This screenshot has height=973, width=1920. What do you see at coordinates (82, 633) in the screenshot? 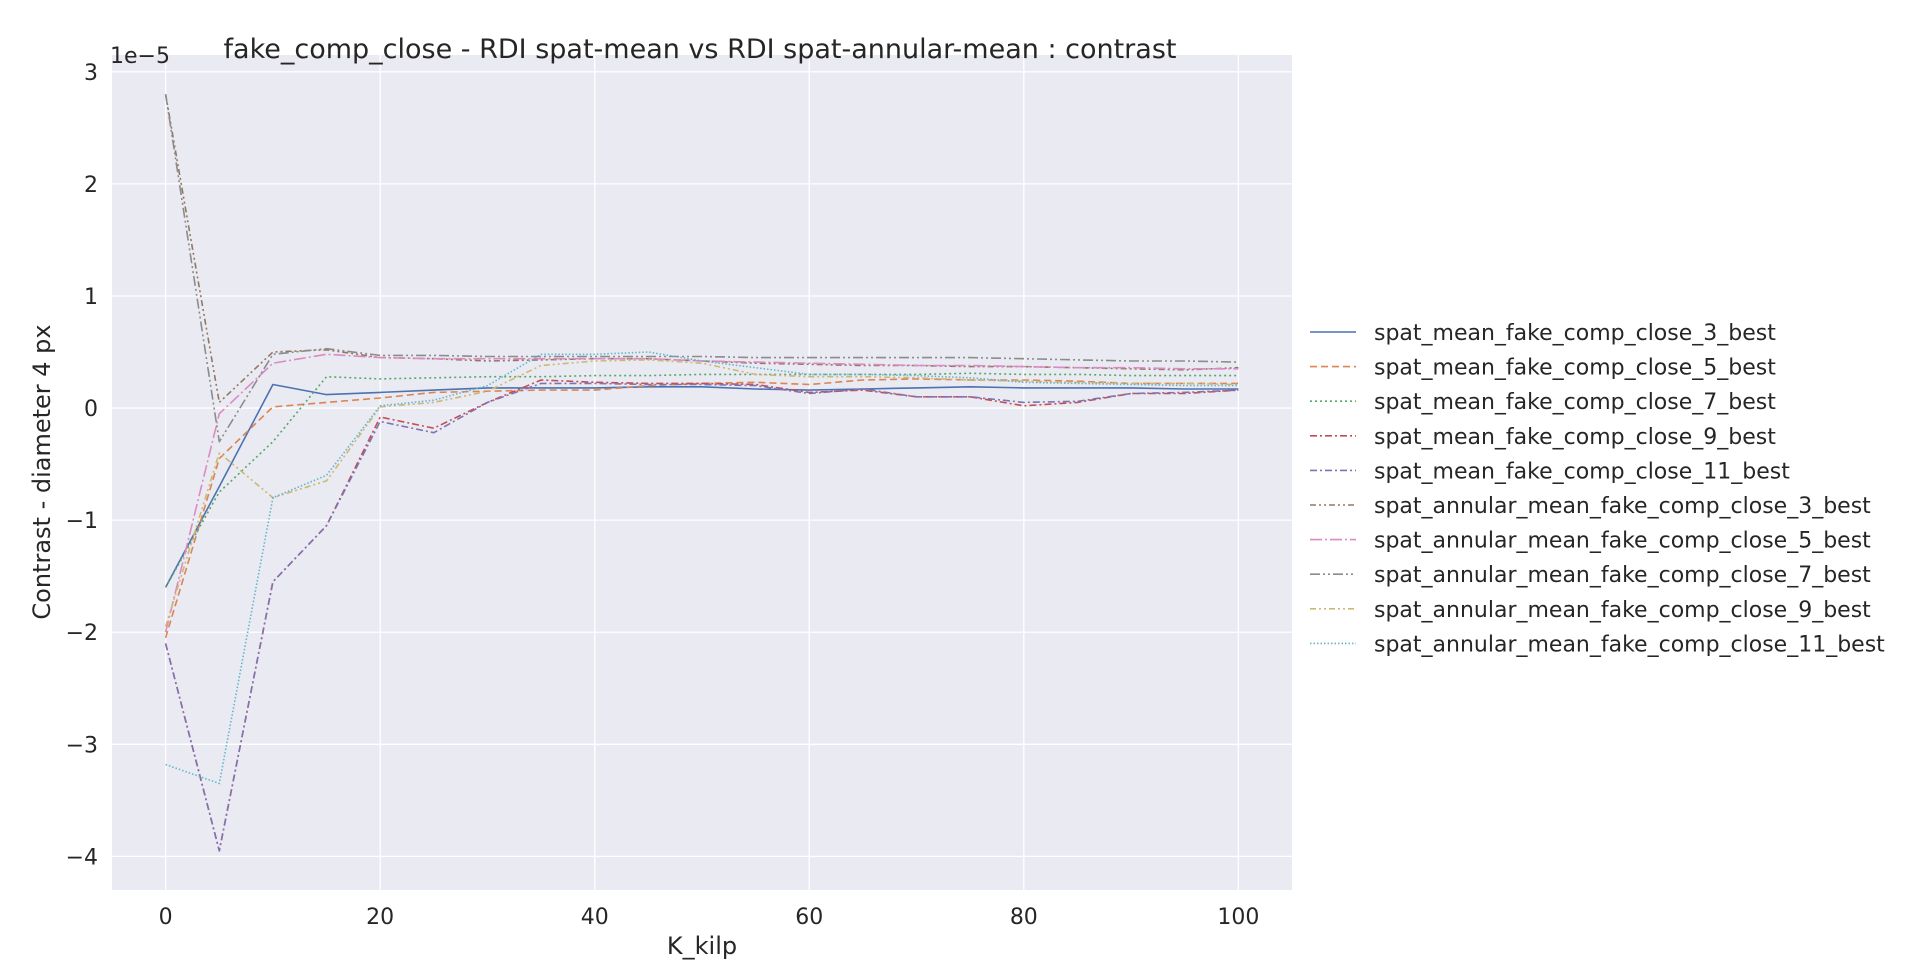
I see `y-tick-label: −2` at bounding box center [82, 633].